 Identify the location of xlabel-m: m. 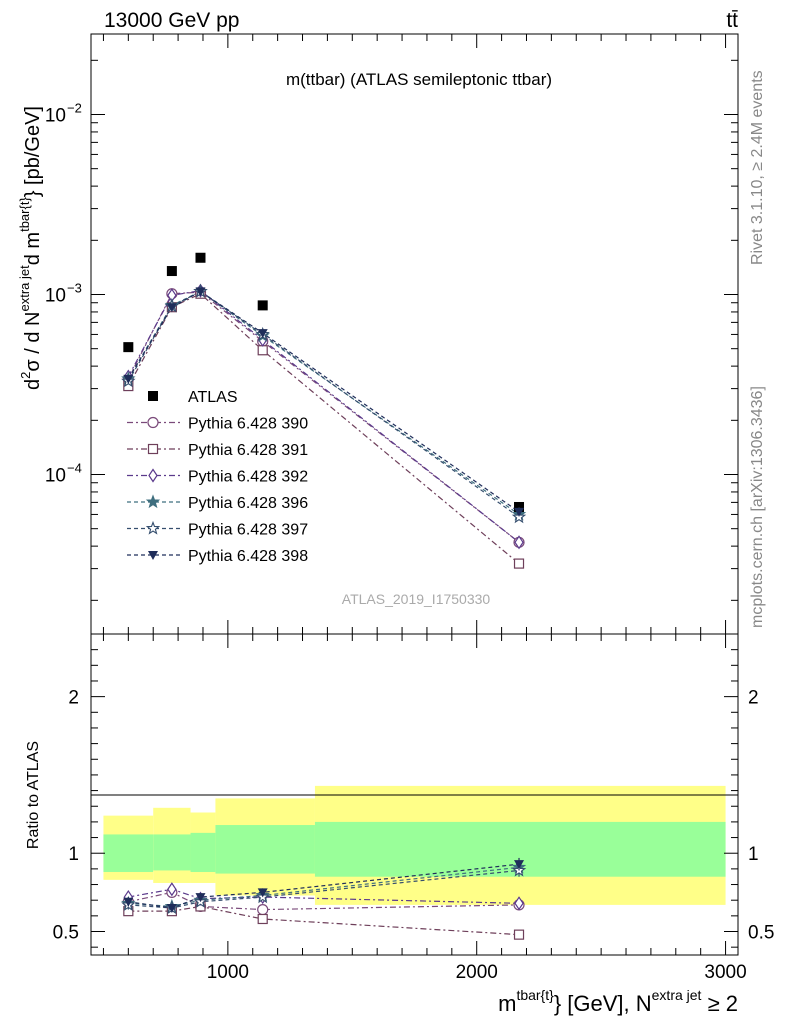
(507, 1003).